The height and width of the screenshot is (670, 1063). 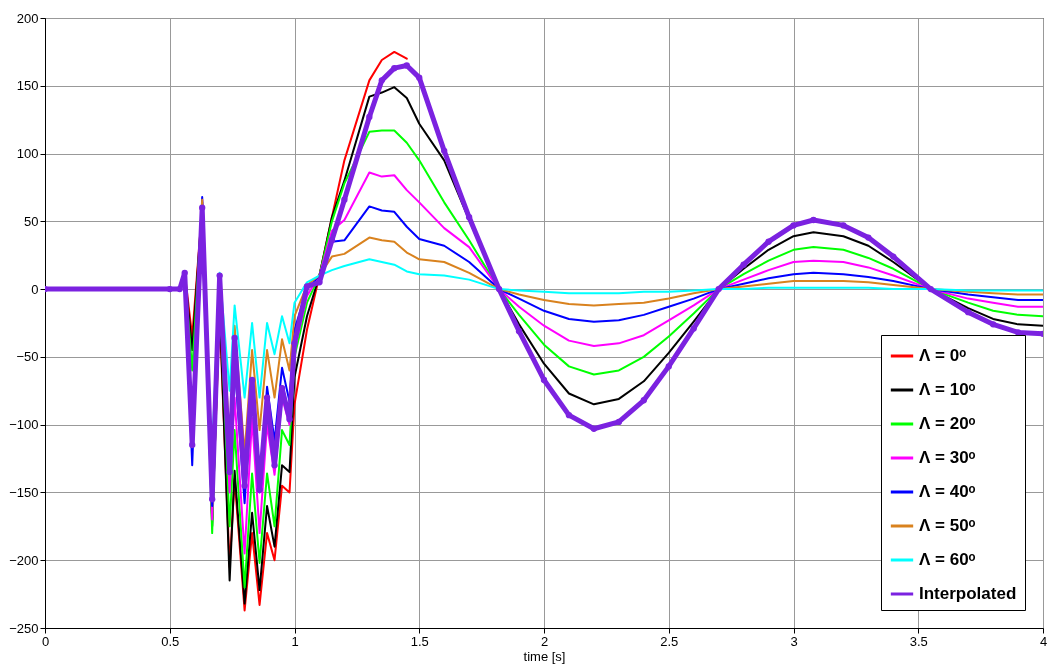 What do you see at coordinates (419, 641) in the screenshot?
I see `x-tick-label: 1.5` at bounding box center [419, 641].